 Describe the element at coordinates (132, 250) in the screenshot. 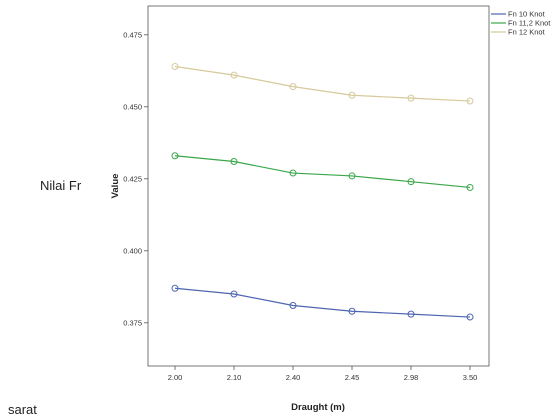

I see `y-tick-label: 0.400` at that location.